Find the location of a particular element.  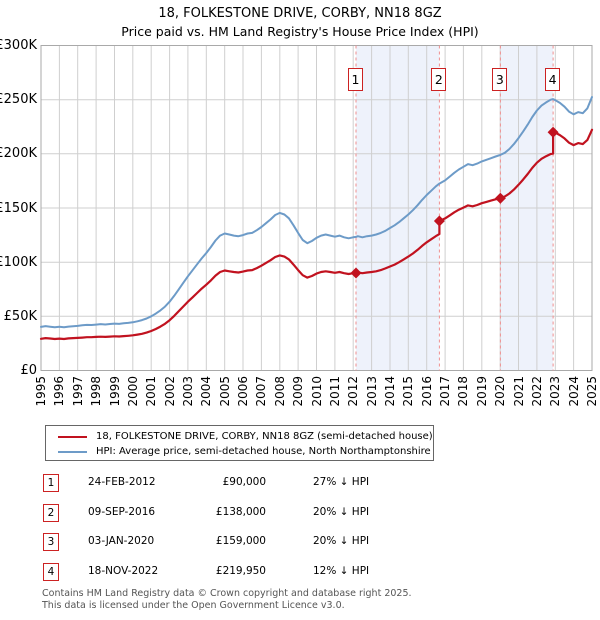

x-tick-label: 1996 is located at coordinates (59, 391).